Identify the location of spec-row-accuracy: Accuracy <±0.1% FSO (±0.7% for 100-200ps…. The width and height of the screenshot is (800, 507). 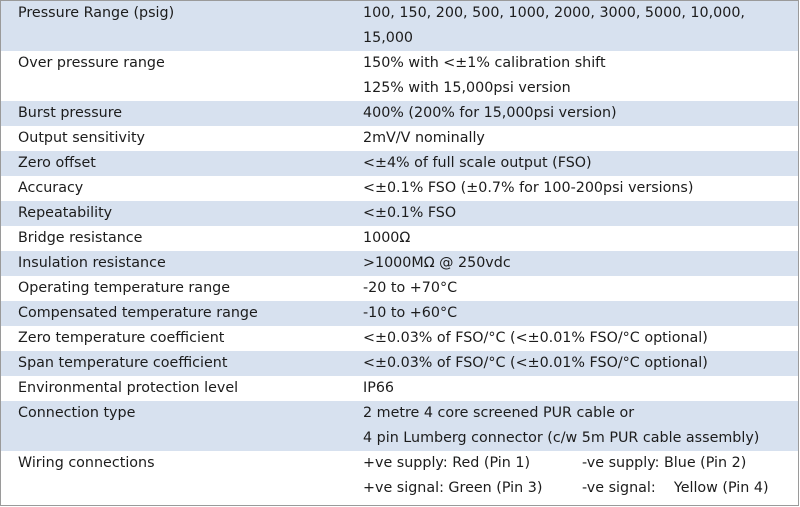
(399, 188).